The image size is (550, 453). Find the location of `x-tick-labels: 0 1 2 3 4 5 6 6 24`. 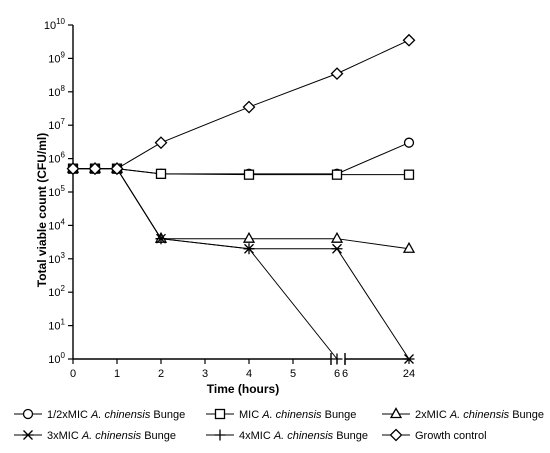

x-tick-labels: 0 1 2 3 4 5 6 6 24 is located at coordinates (242, 374).